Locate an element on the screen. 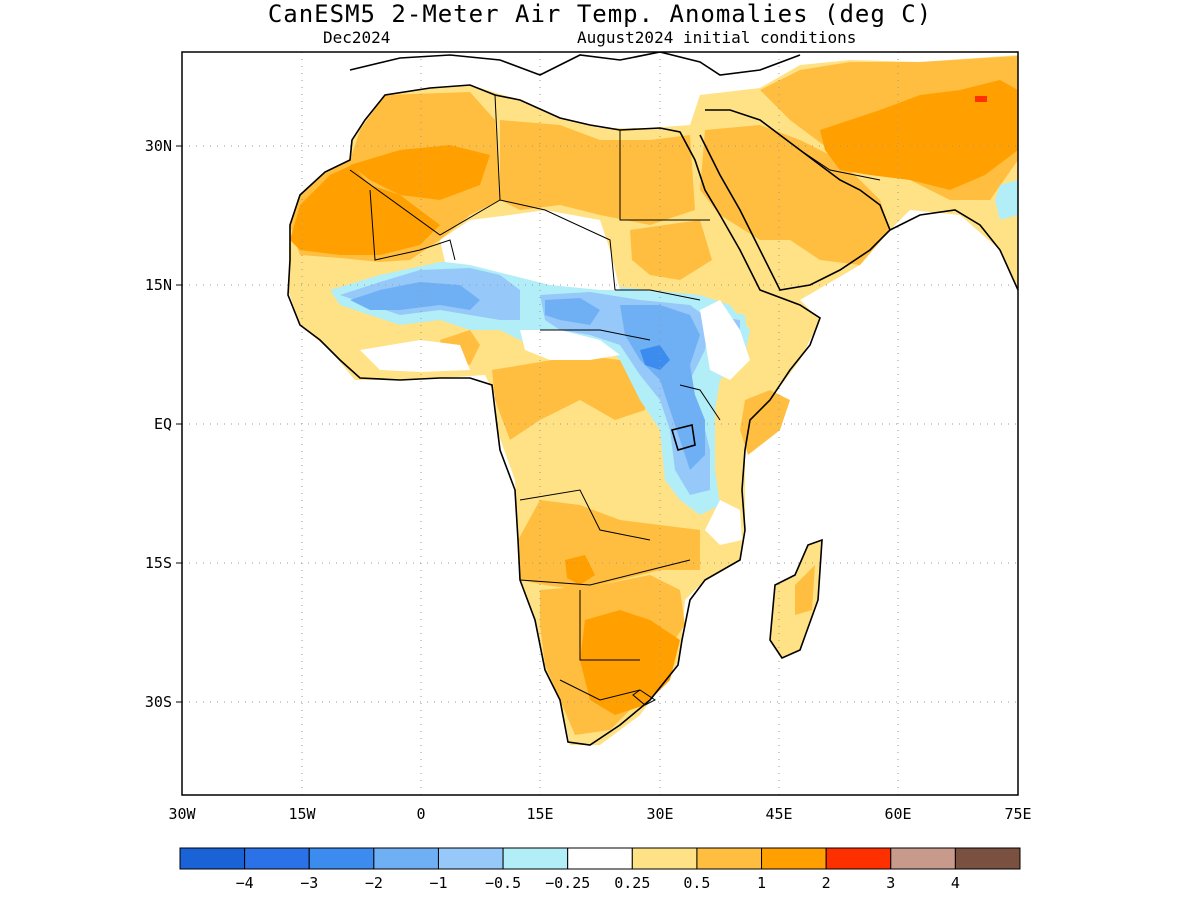 Image resolution: width=1200 pixels, height=900 pixels. lat-tick-label: 30N is located at coordinates (158, 146).